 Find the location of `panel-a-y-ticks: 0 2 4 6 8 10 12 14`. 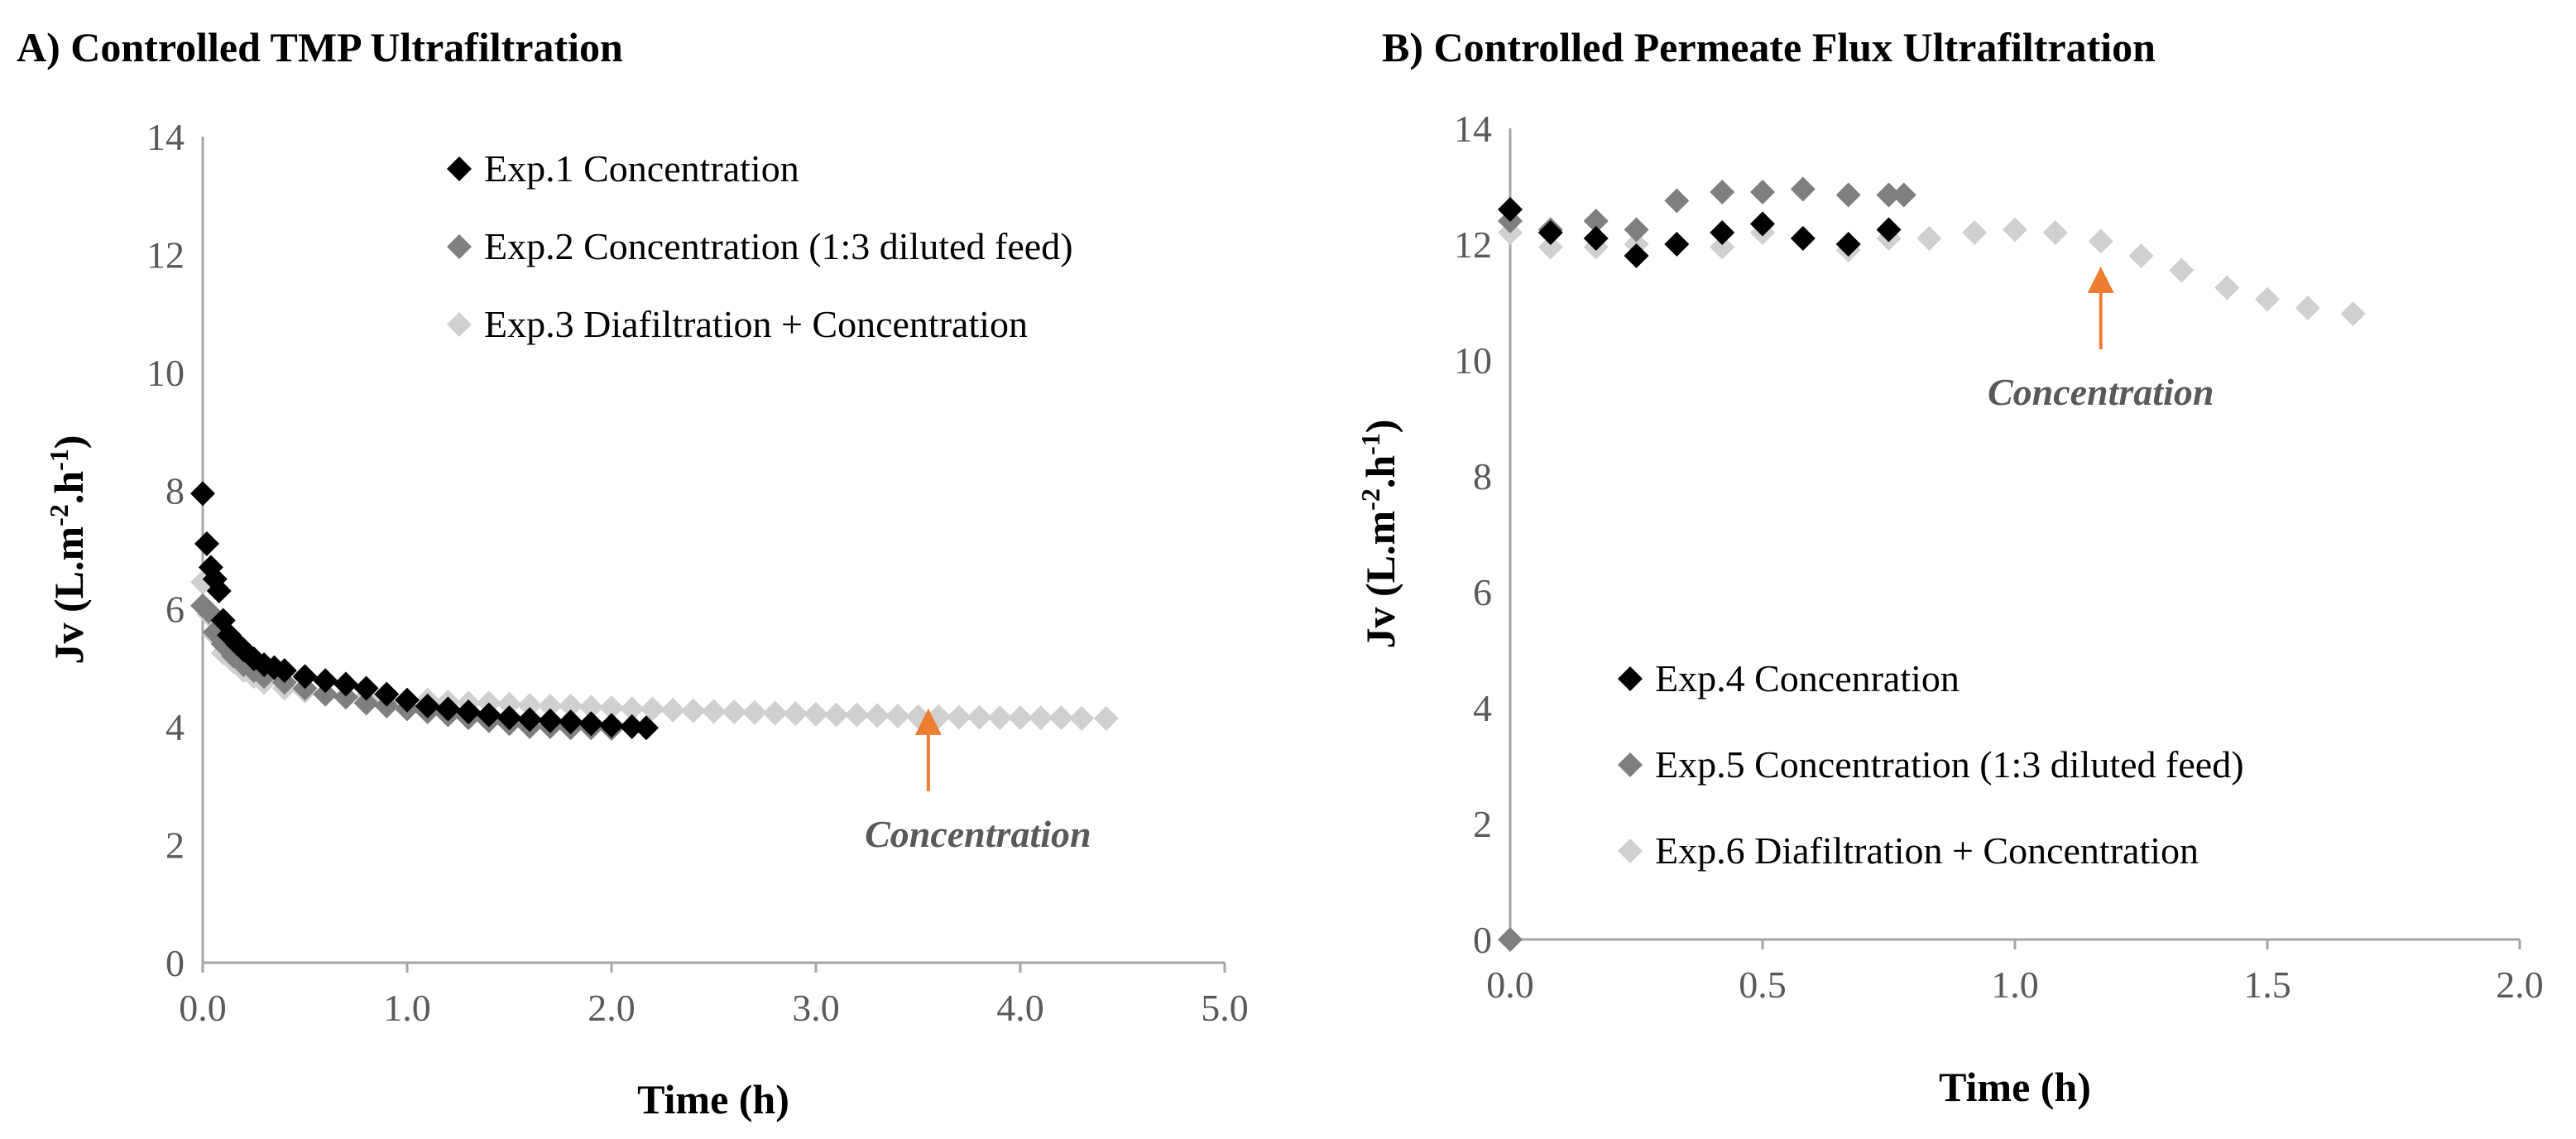

panel-a-y-ticks: 0 2 4 6 8 10 12 14 is located at coordinates (166, 550).